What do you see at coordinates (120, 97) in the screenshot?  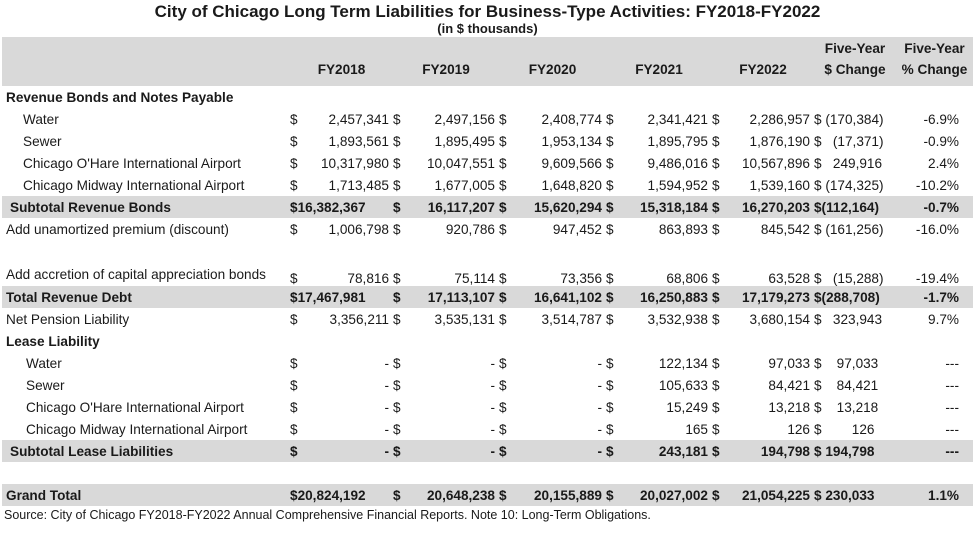 I see `row-label: Revenue Bonds and Notes Payable` at bounding box center [120, 97].